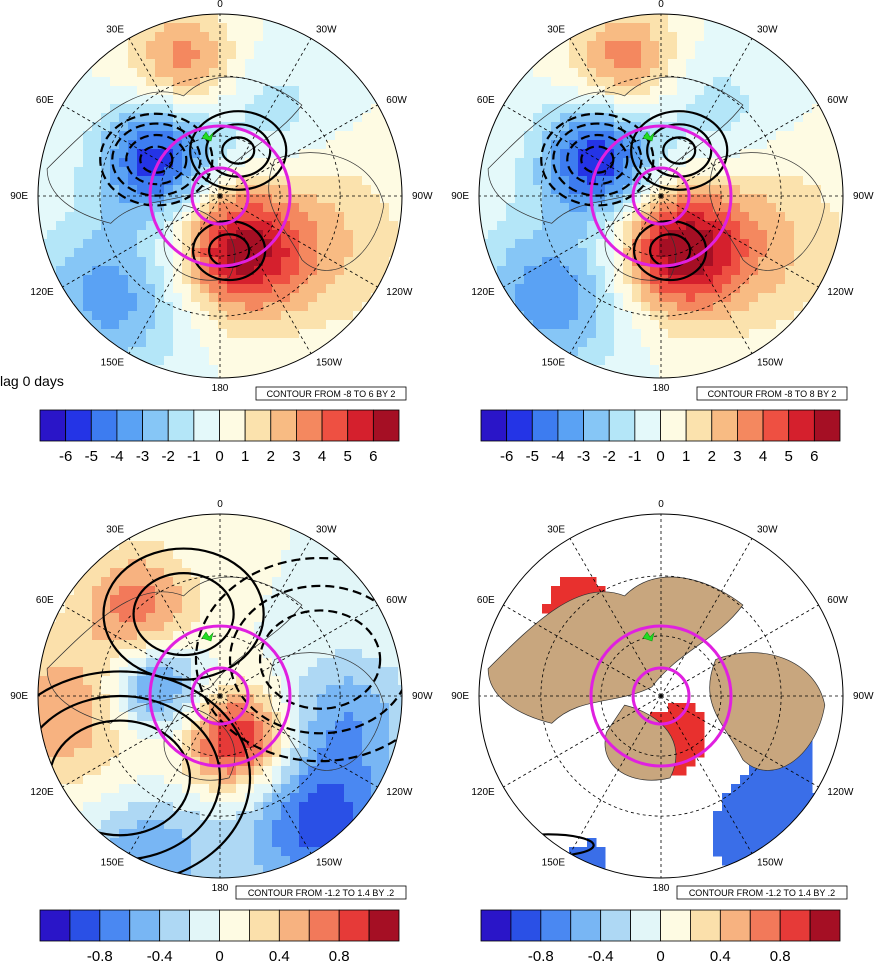 The image size is (874, 964). What do you see at coordinates (582, 150) in the screenshot?
I see `meridian-line` at bounding box center [582, 150].